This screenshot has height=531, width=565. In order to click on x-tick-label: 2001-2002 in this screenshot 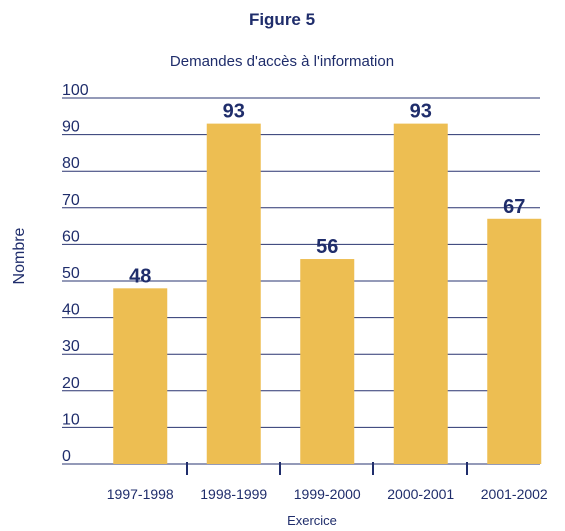, I will do `click(514, 494)`.